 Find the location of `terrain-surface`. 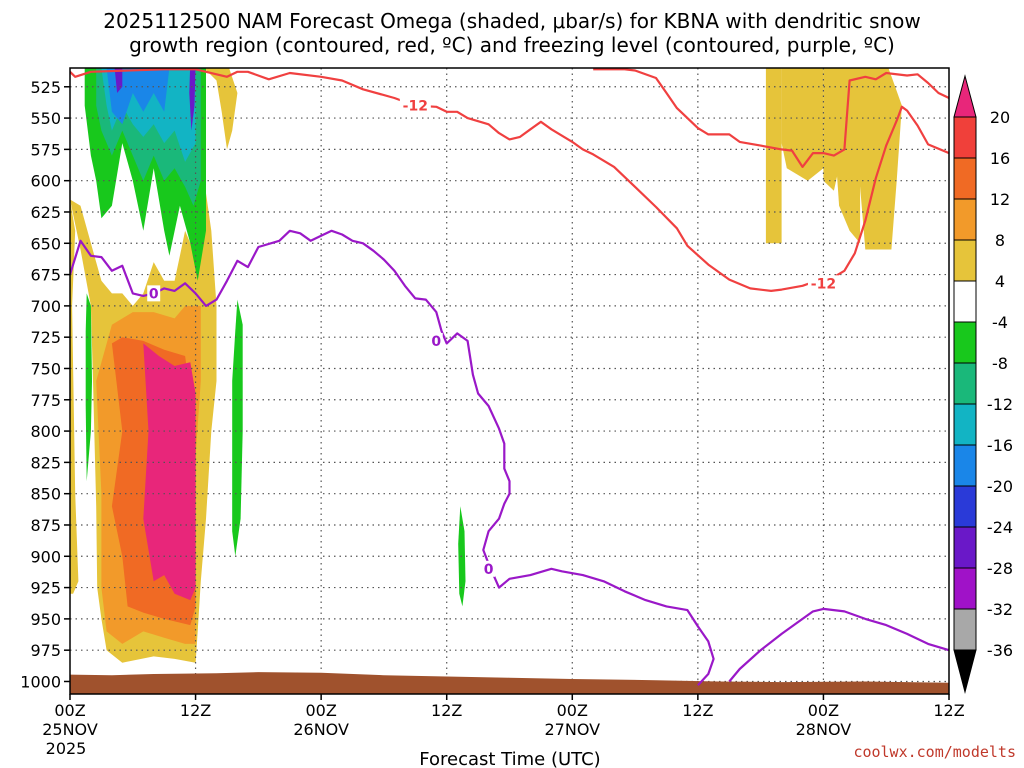

terrain-surface is located at coordinates (509, 683).